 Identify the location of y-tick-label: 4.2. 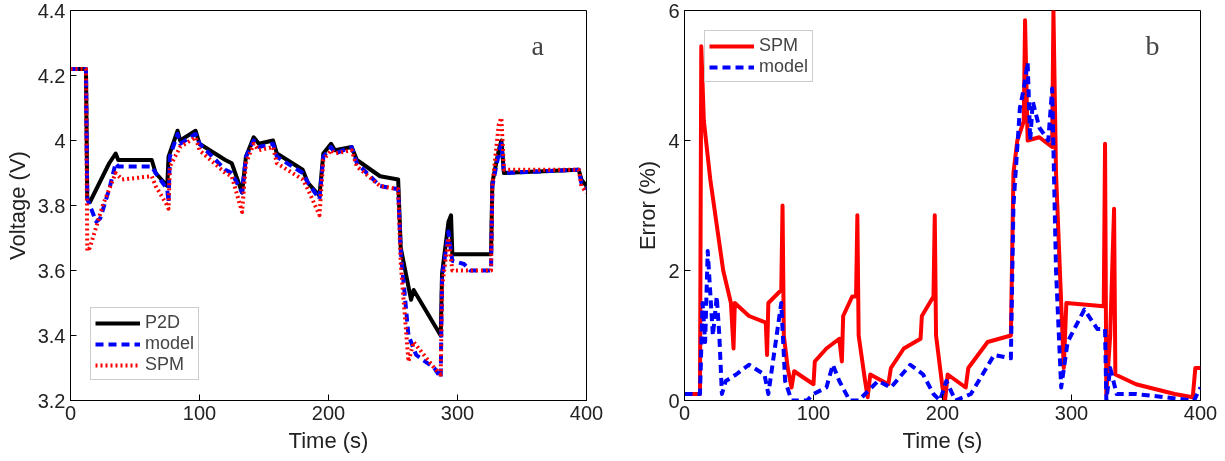
(51, 75).